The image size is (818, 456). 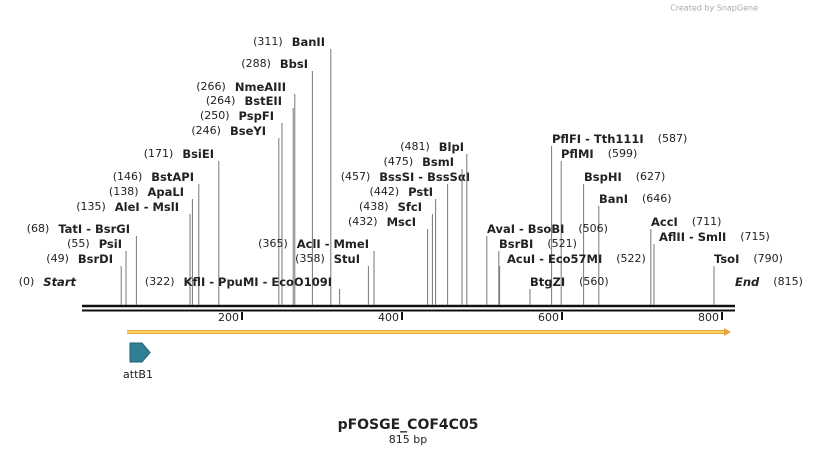 I want to click on site-position: (646), so click(x=657, y=198).